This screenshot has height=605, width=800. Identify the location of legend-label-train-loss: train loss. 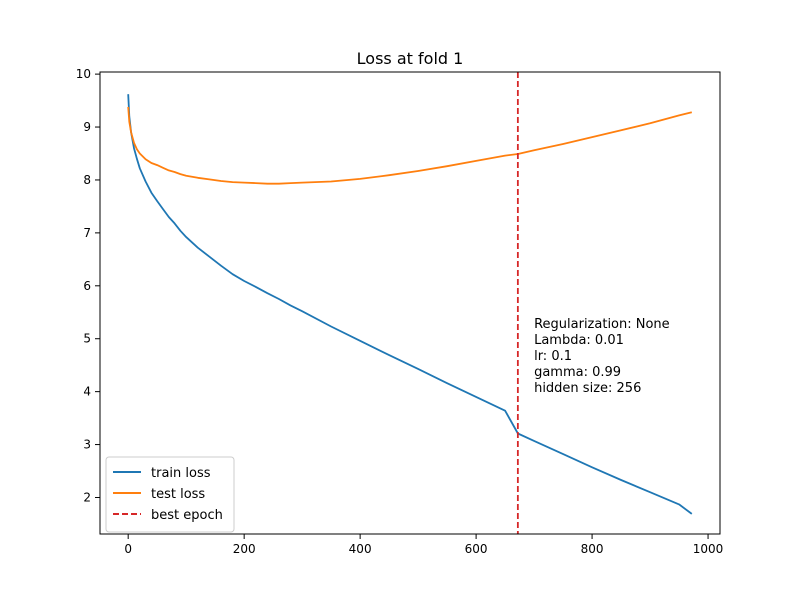
(181, 473).